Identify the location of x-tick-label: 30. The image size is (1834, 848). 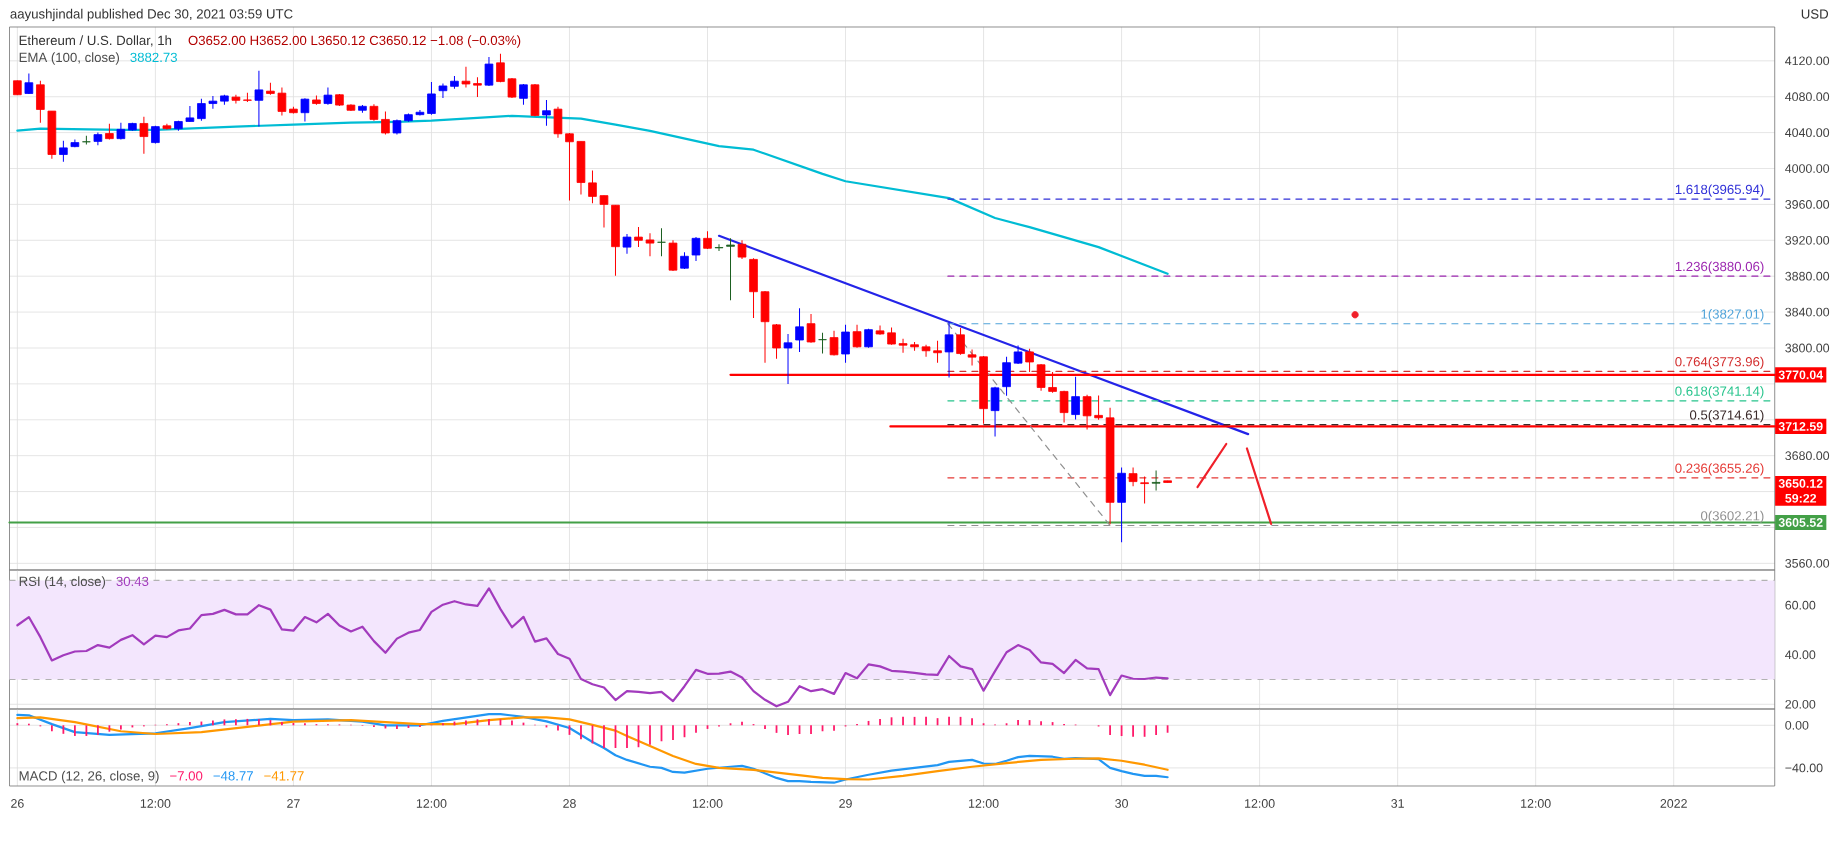
(1121, 803).